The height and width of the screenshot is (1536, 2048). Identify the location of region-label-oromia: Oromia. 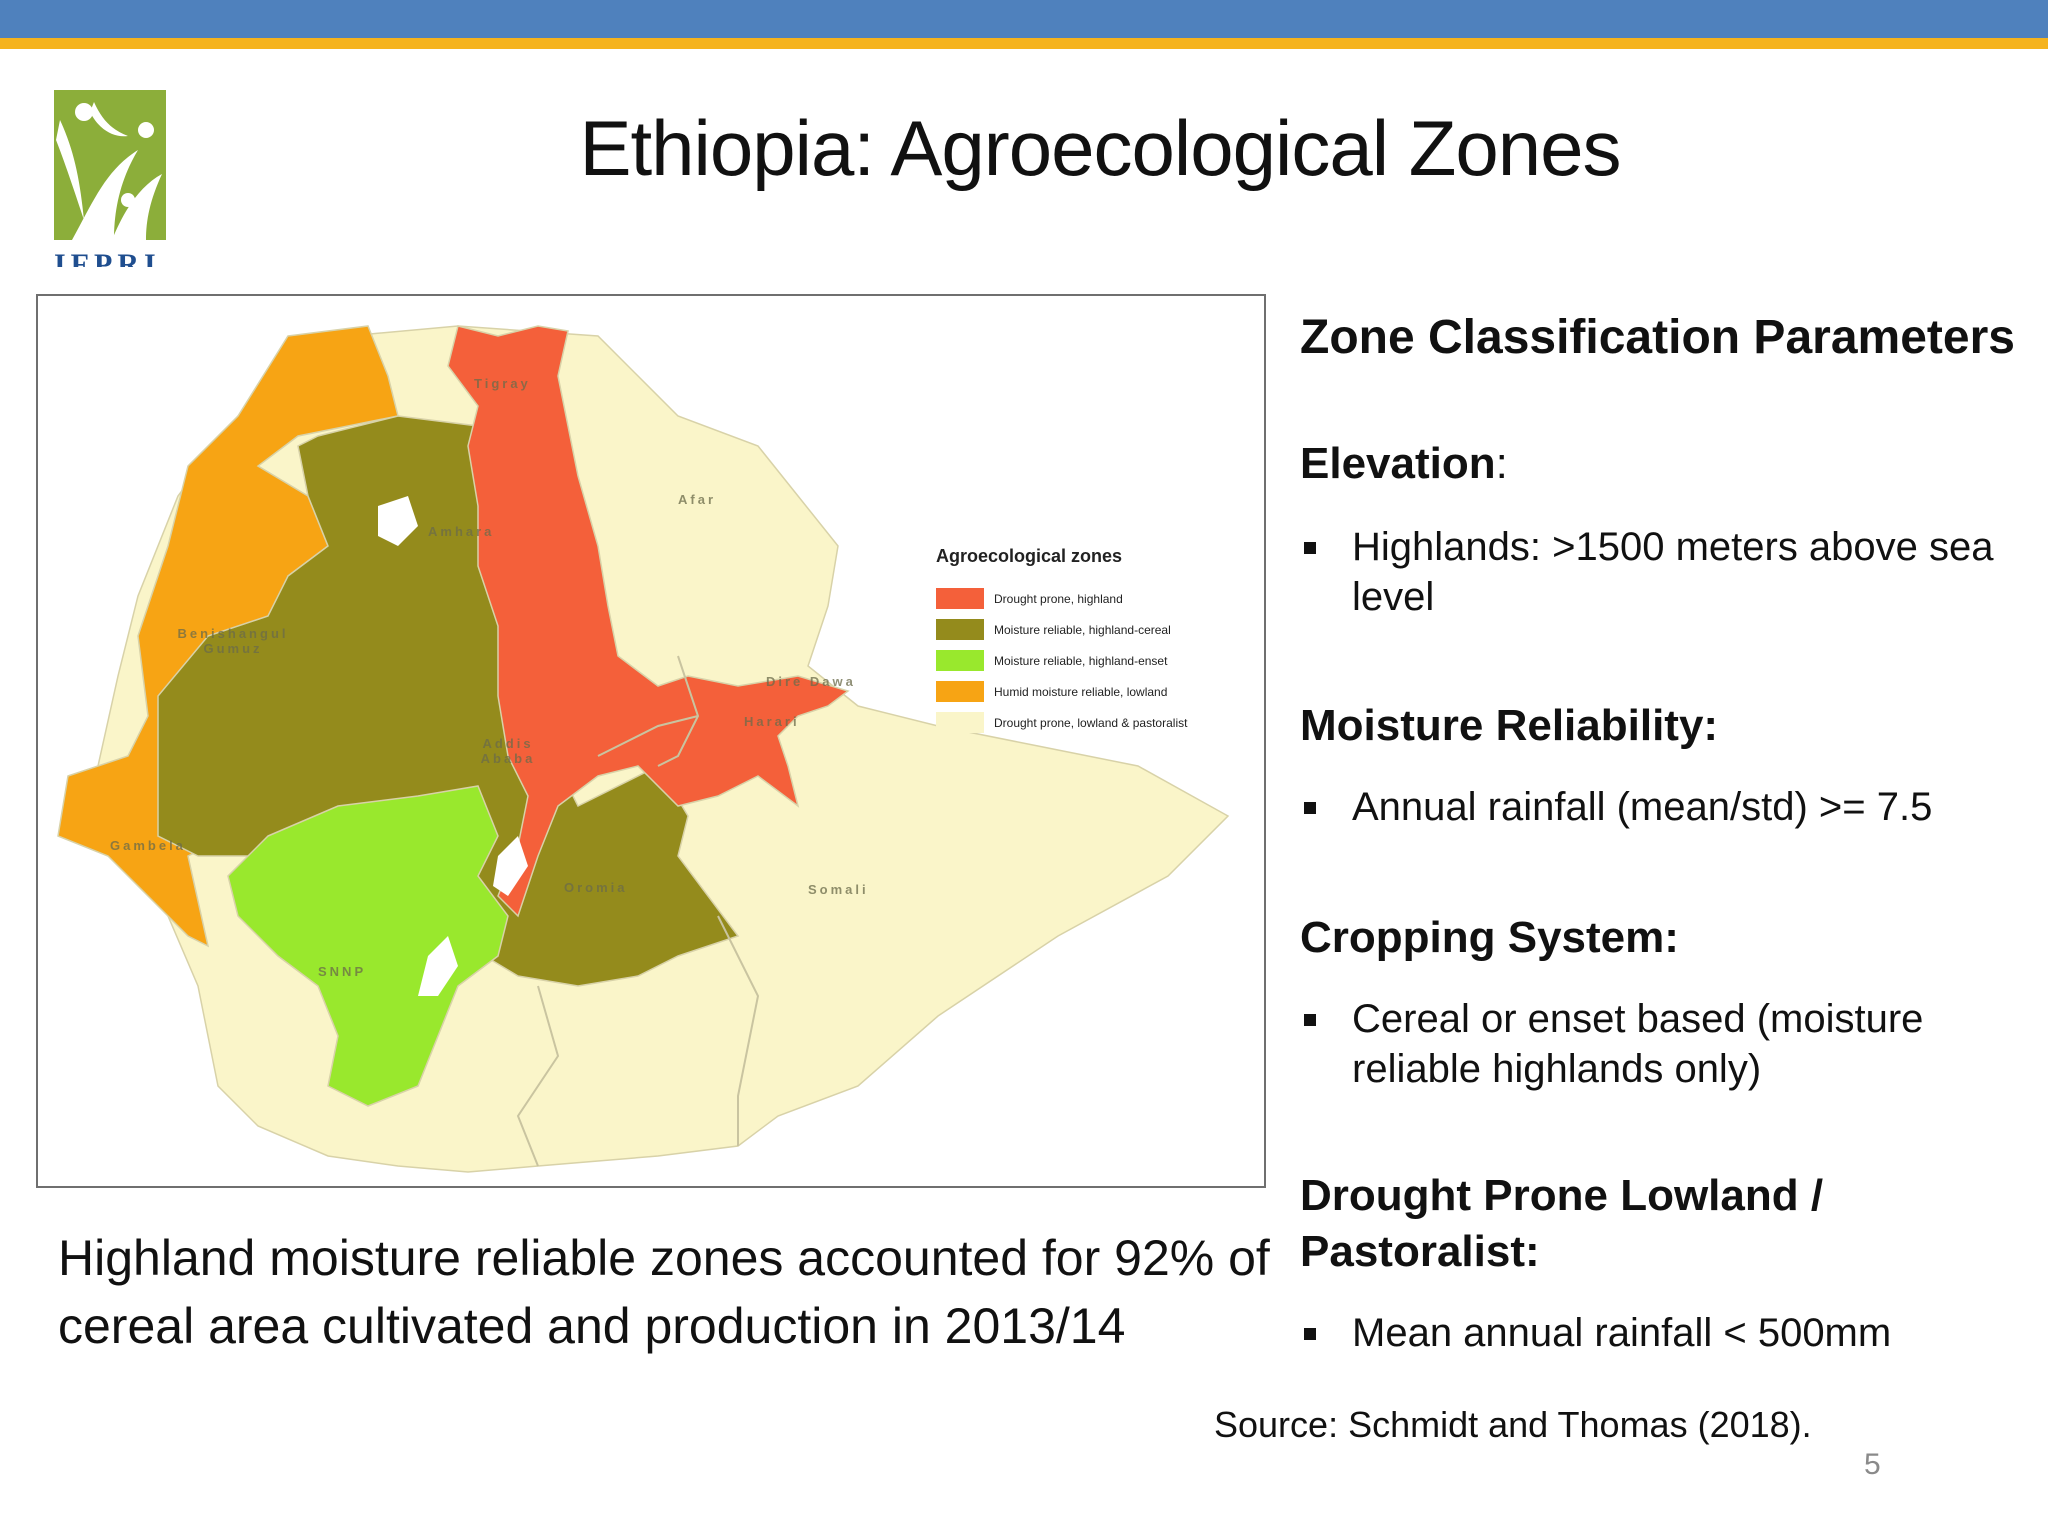
(596, 887).